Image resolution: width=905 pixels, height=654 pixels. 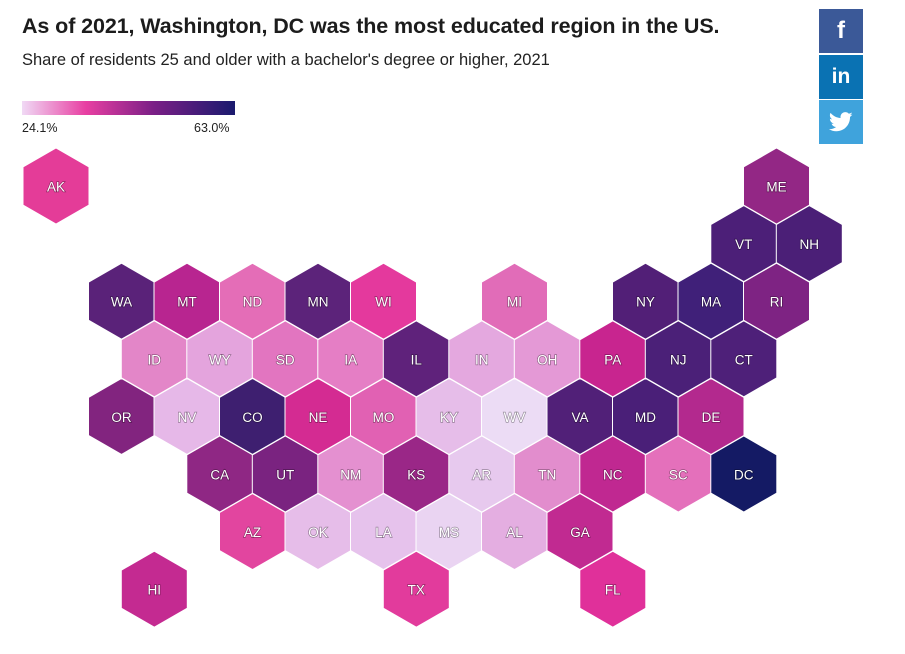 What do you see at coordinates (579, 417) in the screenshot?
I see `state-label: VA` at bounding box center [579, 417].